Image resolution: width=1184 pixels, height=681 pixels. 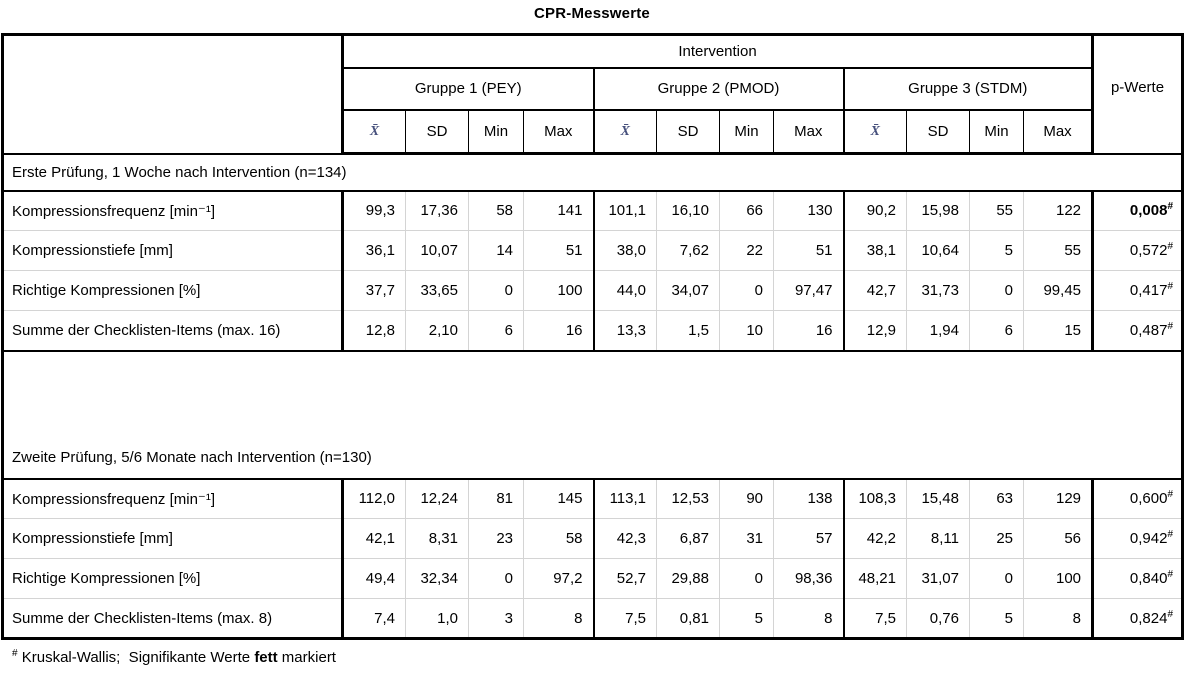 I want to click on stat-value: 8,31, so click(x=437, y=538).